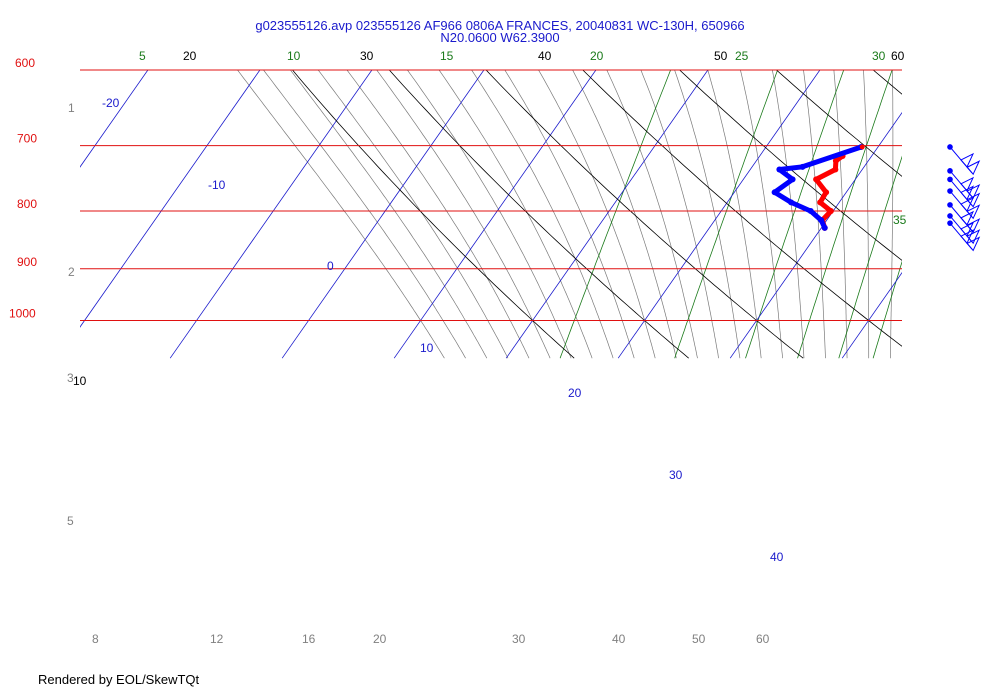 The height and width of the screenshot is (700, 1000). Describe the element at coordinates (597, 56) in the screenshot. I see `mixing-ratio-label: 20` at that location.